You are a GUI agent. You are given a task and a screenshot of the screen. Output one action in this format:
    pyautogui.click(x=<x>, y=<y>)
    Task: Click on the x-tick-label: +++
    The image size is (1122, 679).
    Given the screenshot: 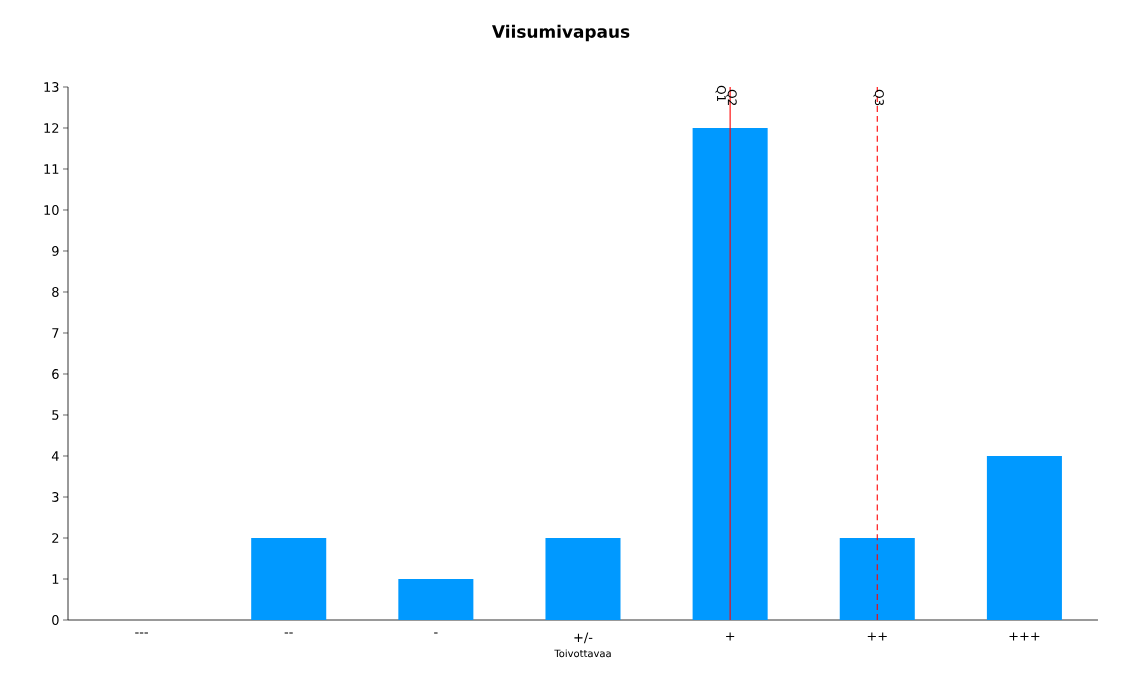 What is the action you would take?
    pyautogui.click(x=1024, y=636)
    